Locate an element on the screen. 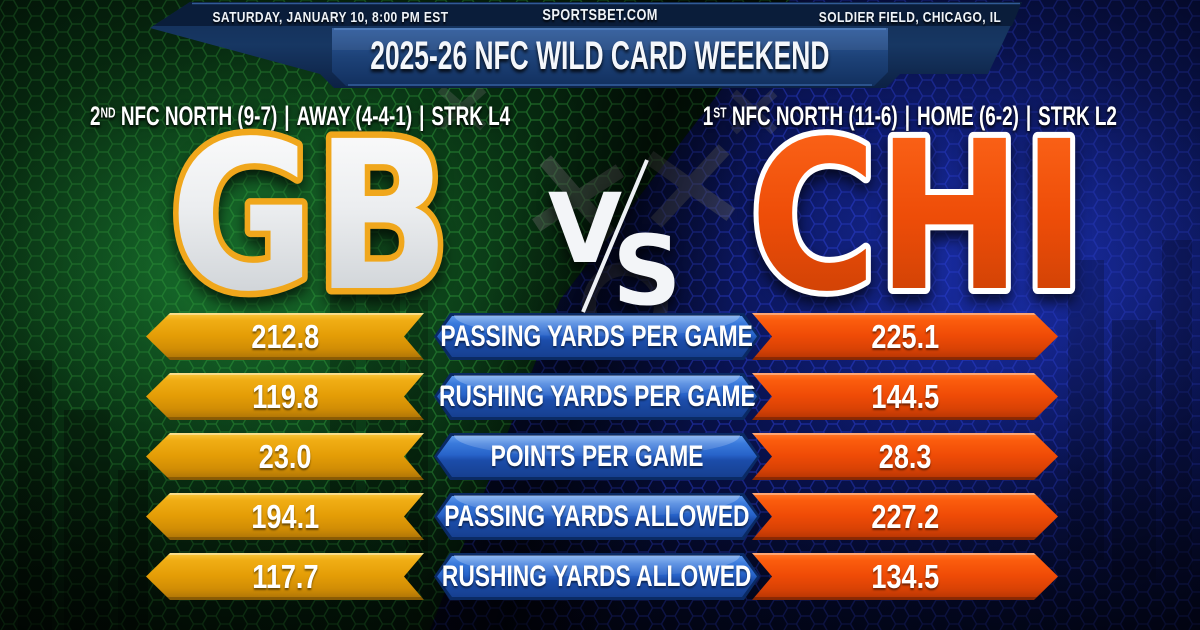 The height and width of the screenshot is (630, 1200). banner-top-strip is located at coordinates (587, 14).